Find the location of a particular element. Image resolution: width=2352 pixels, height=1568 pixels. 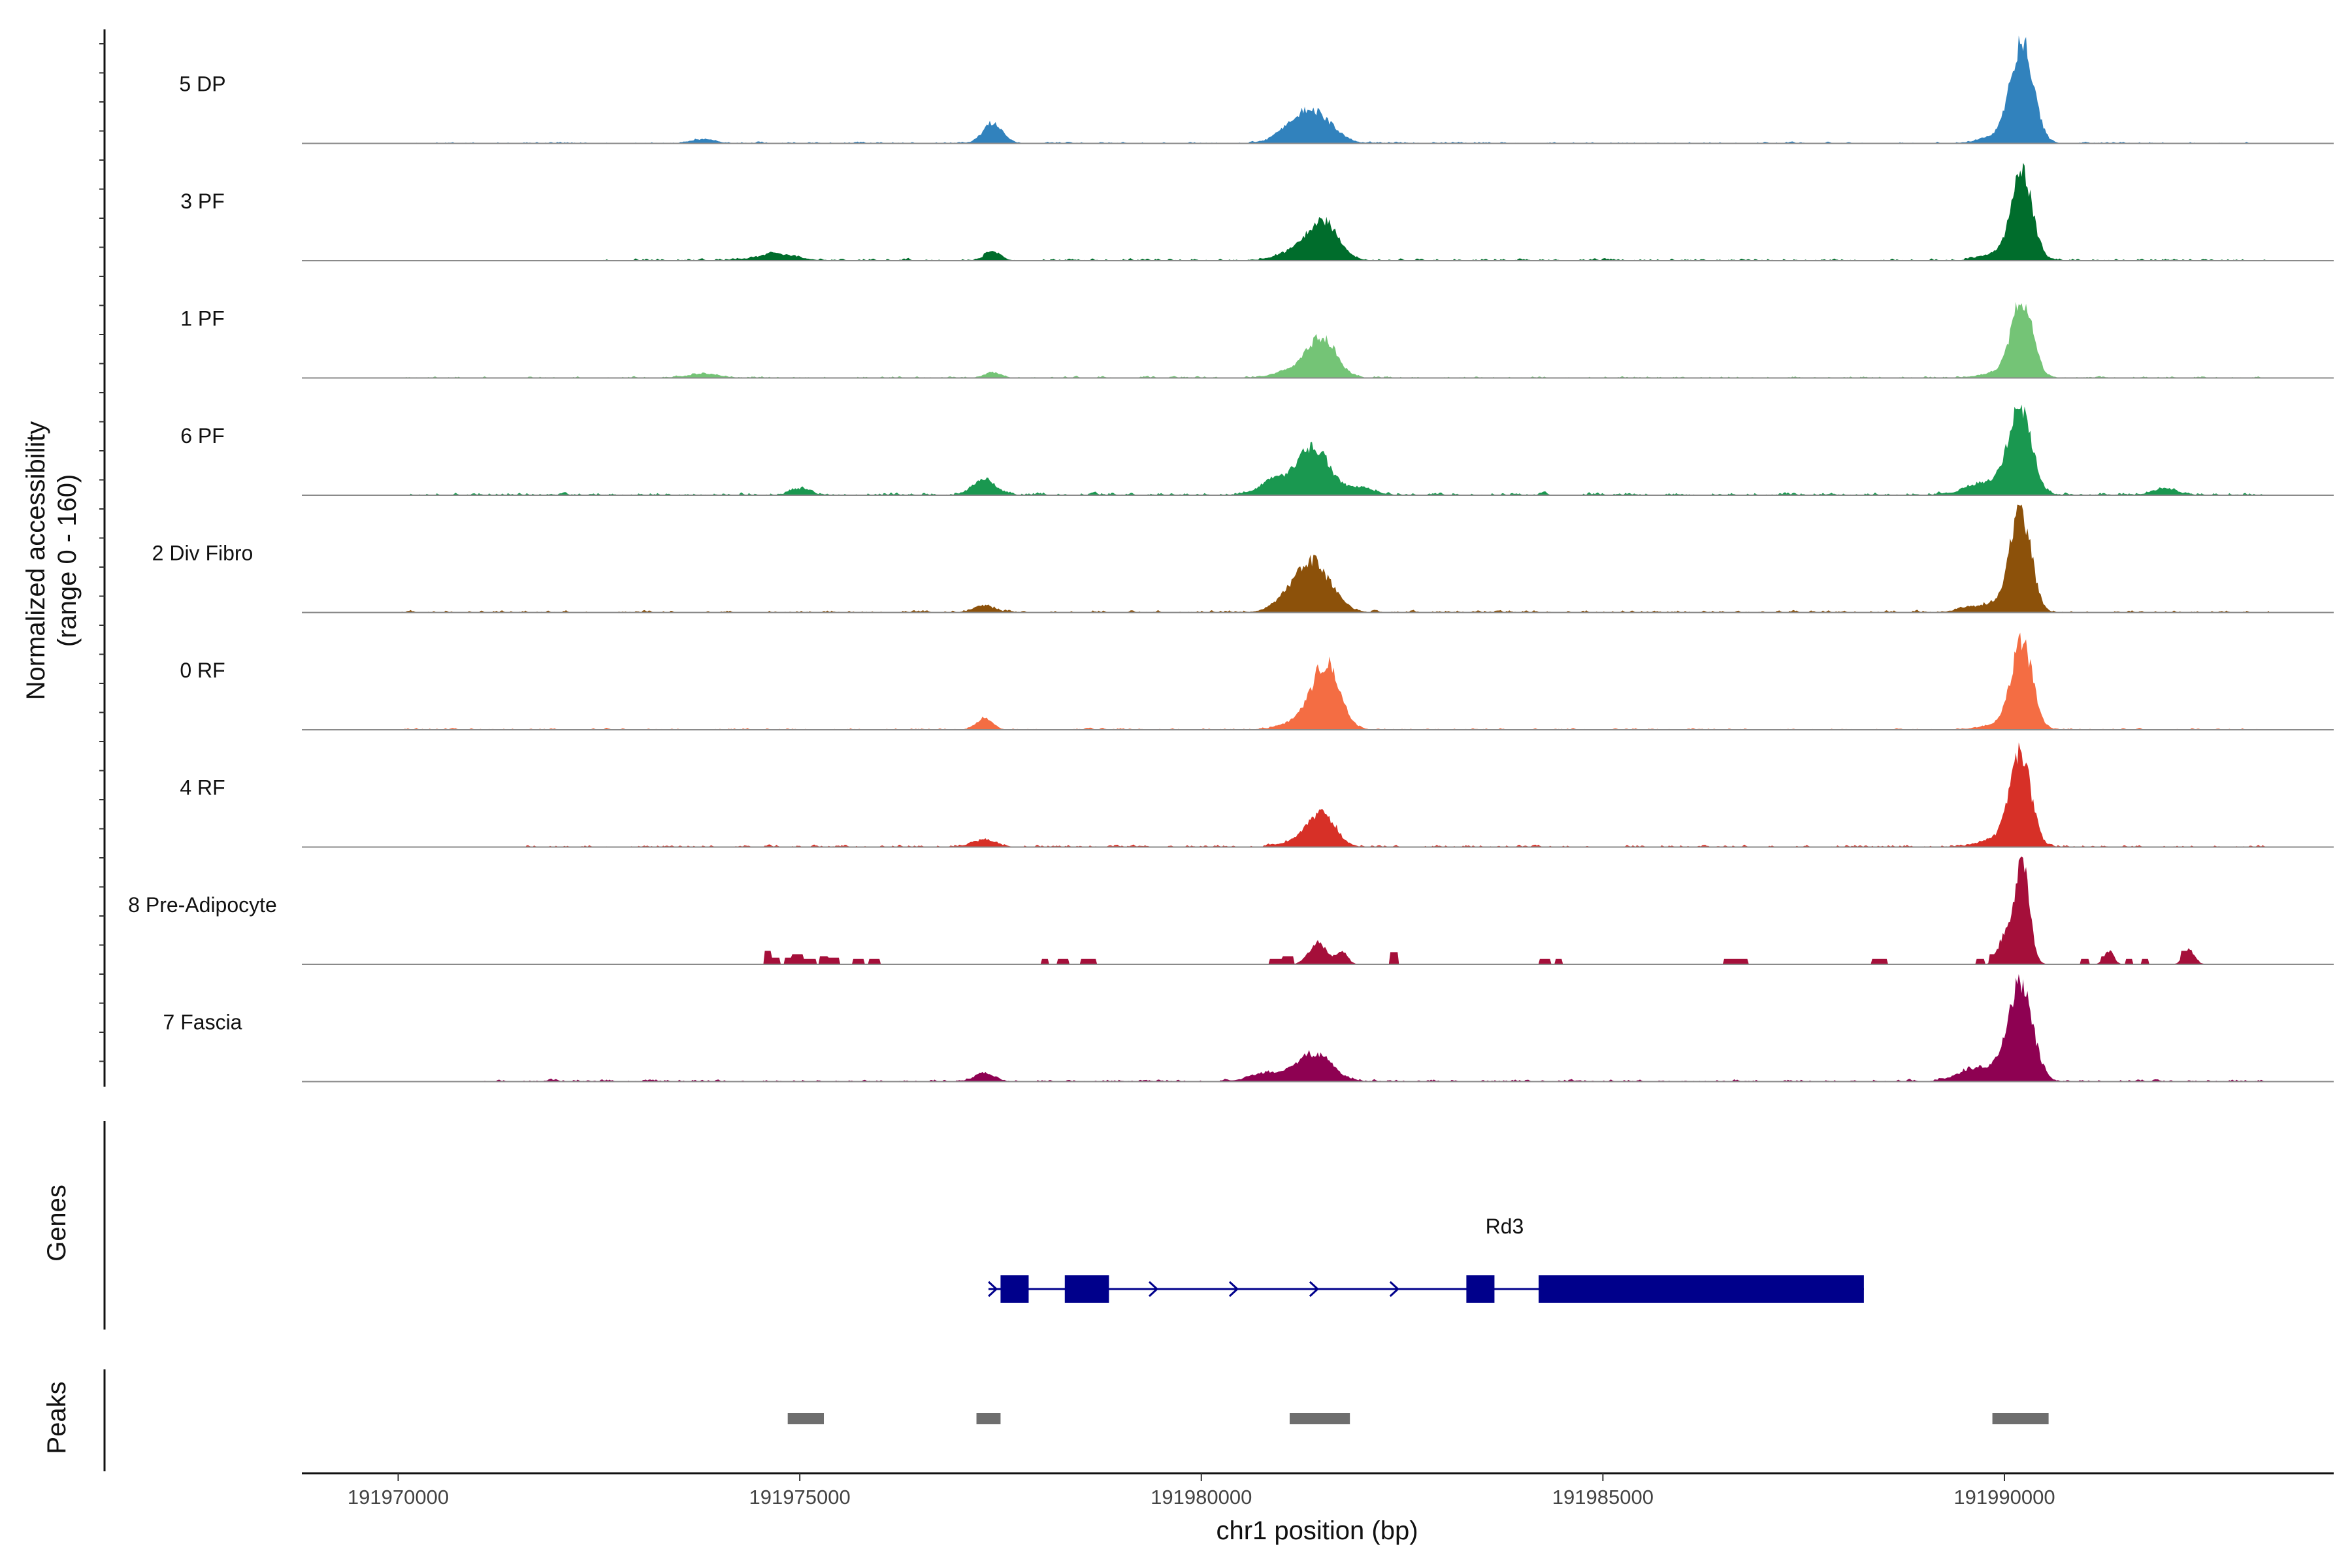

track-3-pf: 3 PF is located at coordinates (1257, 212).